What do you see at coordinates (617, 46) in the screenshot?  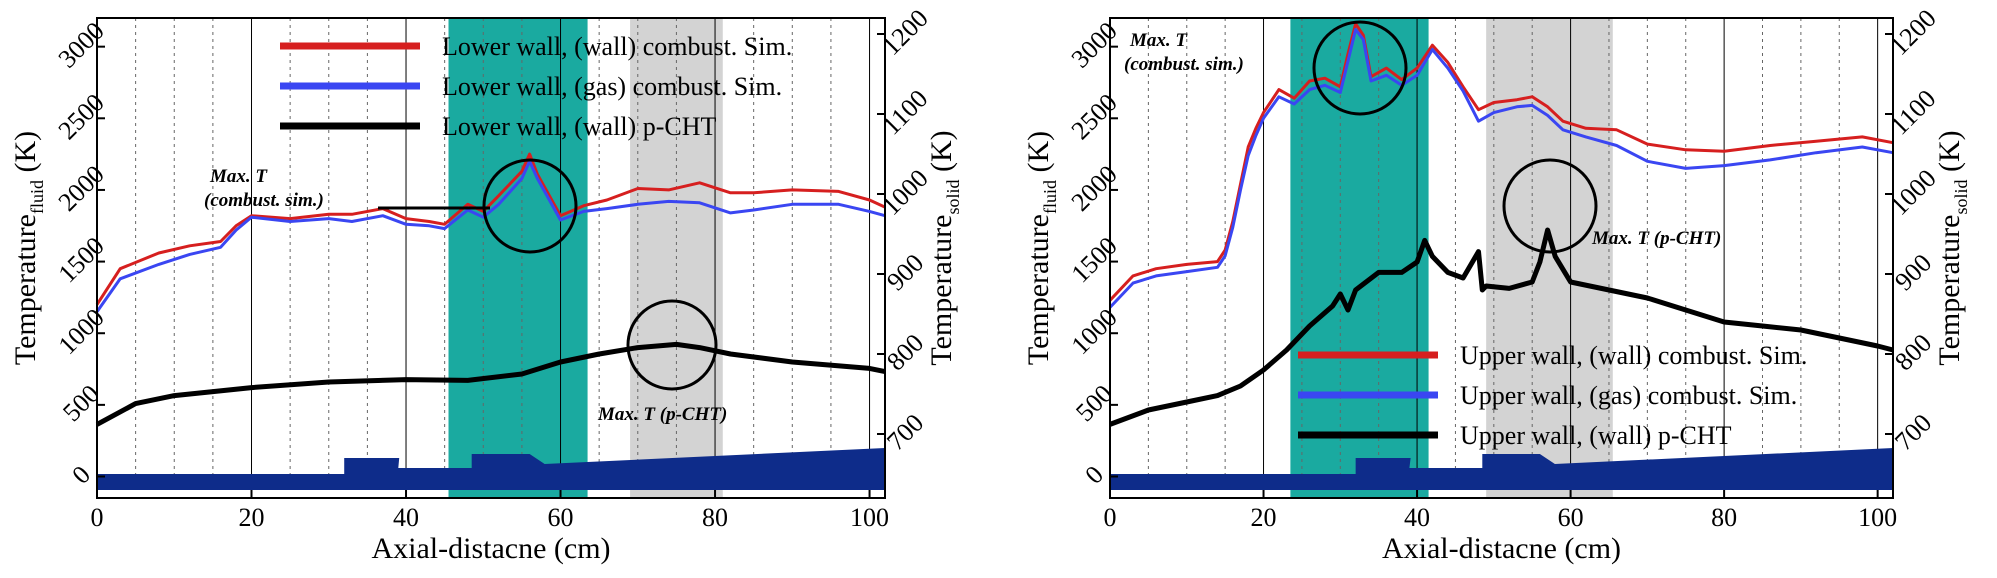 I see `legend-label: Lower wall, (wall) combust. Sim.` at bounding box center [617, 46].